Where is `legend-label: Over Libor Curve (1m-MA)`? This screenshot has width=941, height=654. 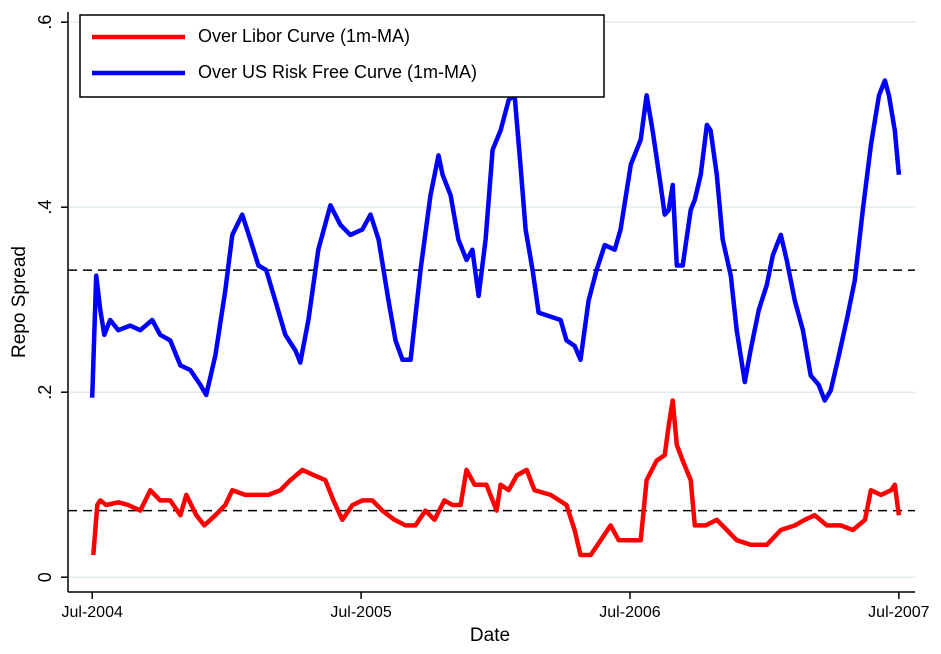 legend-label: Over Libor Curve (1m-MA) is located at coordinates (304, 36).